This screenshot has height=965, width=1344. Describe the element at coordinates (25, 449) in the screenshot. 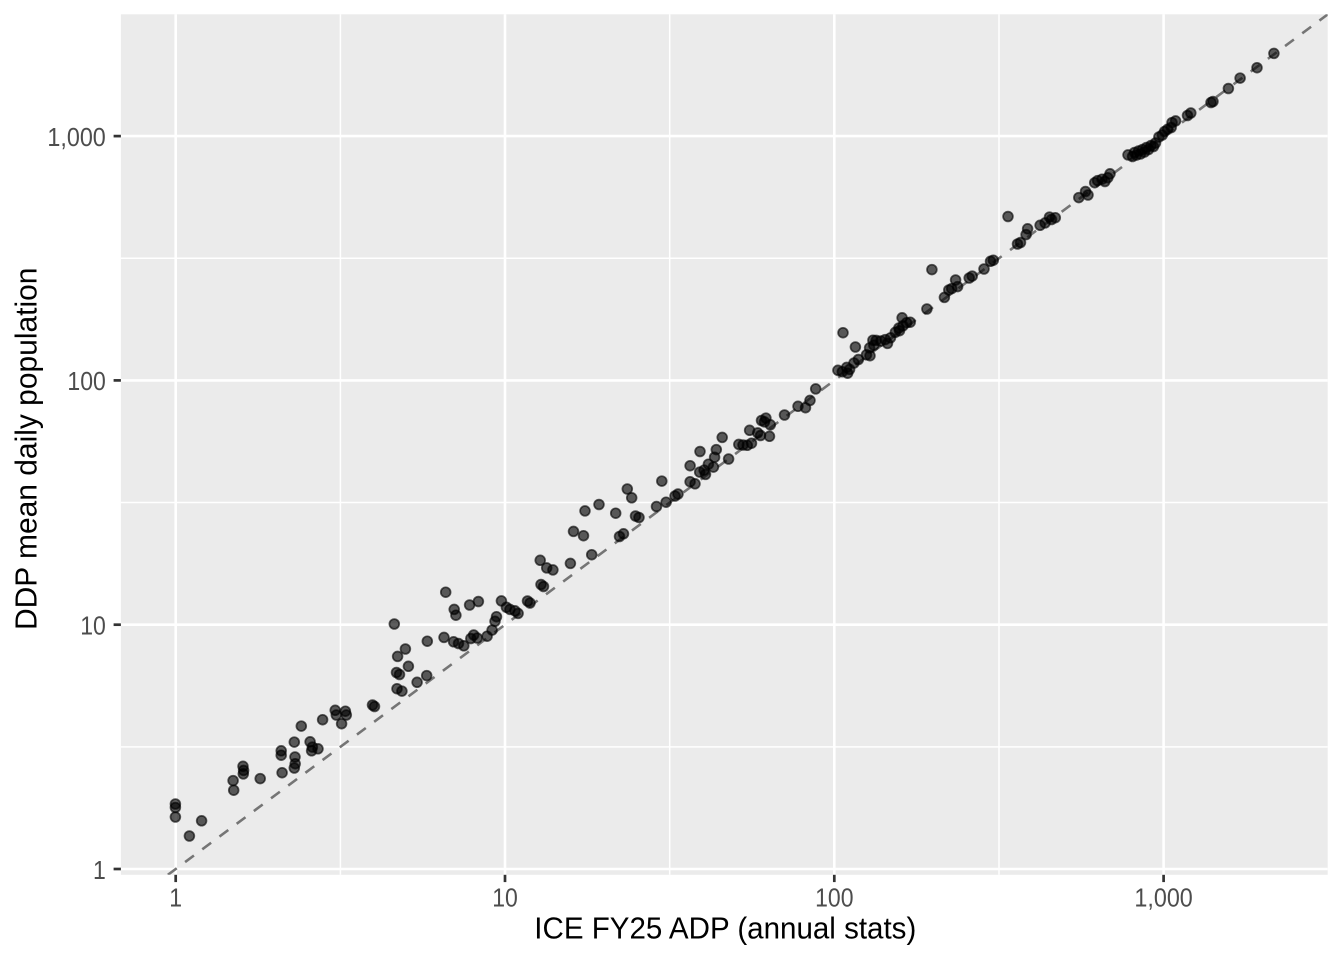

I see `svg-text: DDP mean daily population` at that location.